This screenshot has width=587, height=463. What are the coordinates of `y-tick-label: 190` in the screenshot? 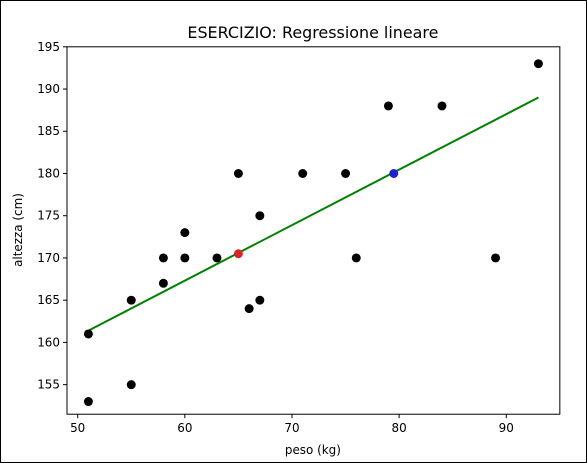 It's located at (48, 89).